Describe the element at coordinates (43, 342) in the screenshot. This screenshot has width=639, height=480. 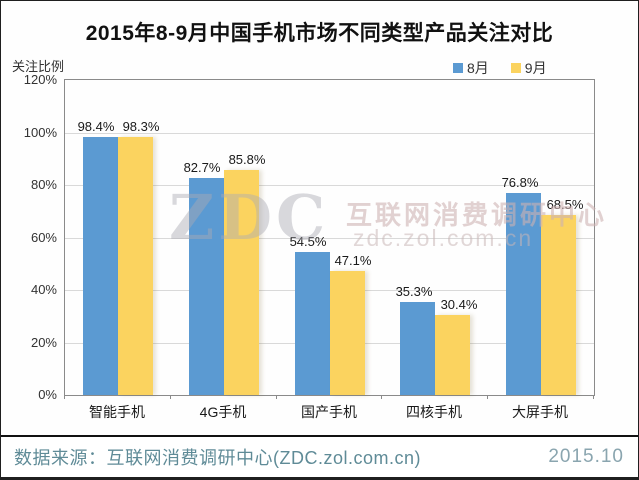
I see `y-tick-label: 20%` at that location.